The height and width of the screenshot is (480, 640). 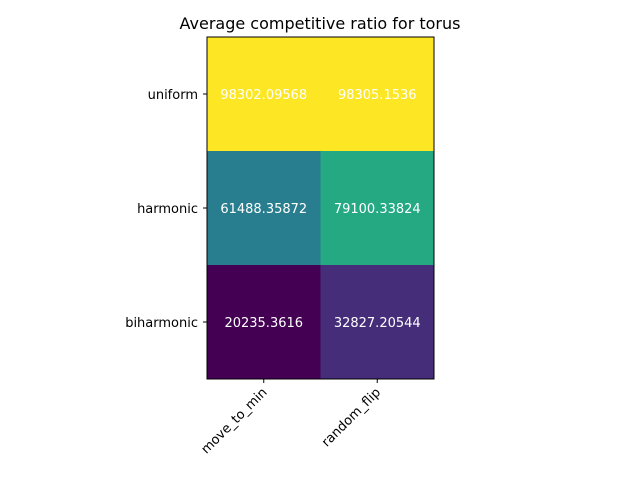 I want to click on heatmap-cell-harmonic-random_flip, so click(x=377, y=208).